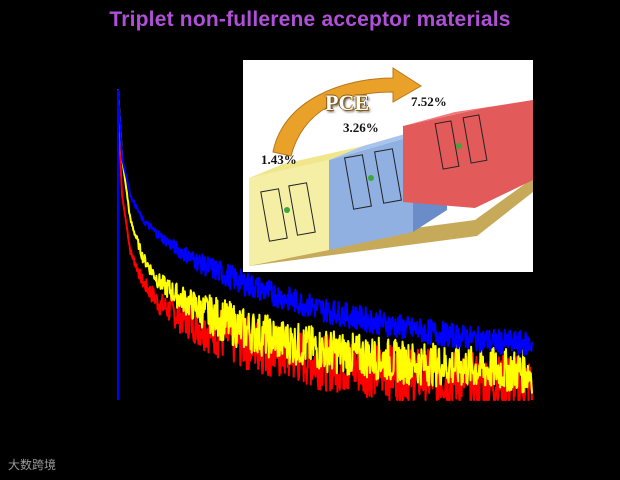  What do you see at coordinates (310, 19) in the screenshot?
I see `chart-title: Triplet non-fullerene acceptor materials` at bounding box center [310, 19].